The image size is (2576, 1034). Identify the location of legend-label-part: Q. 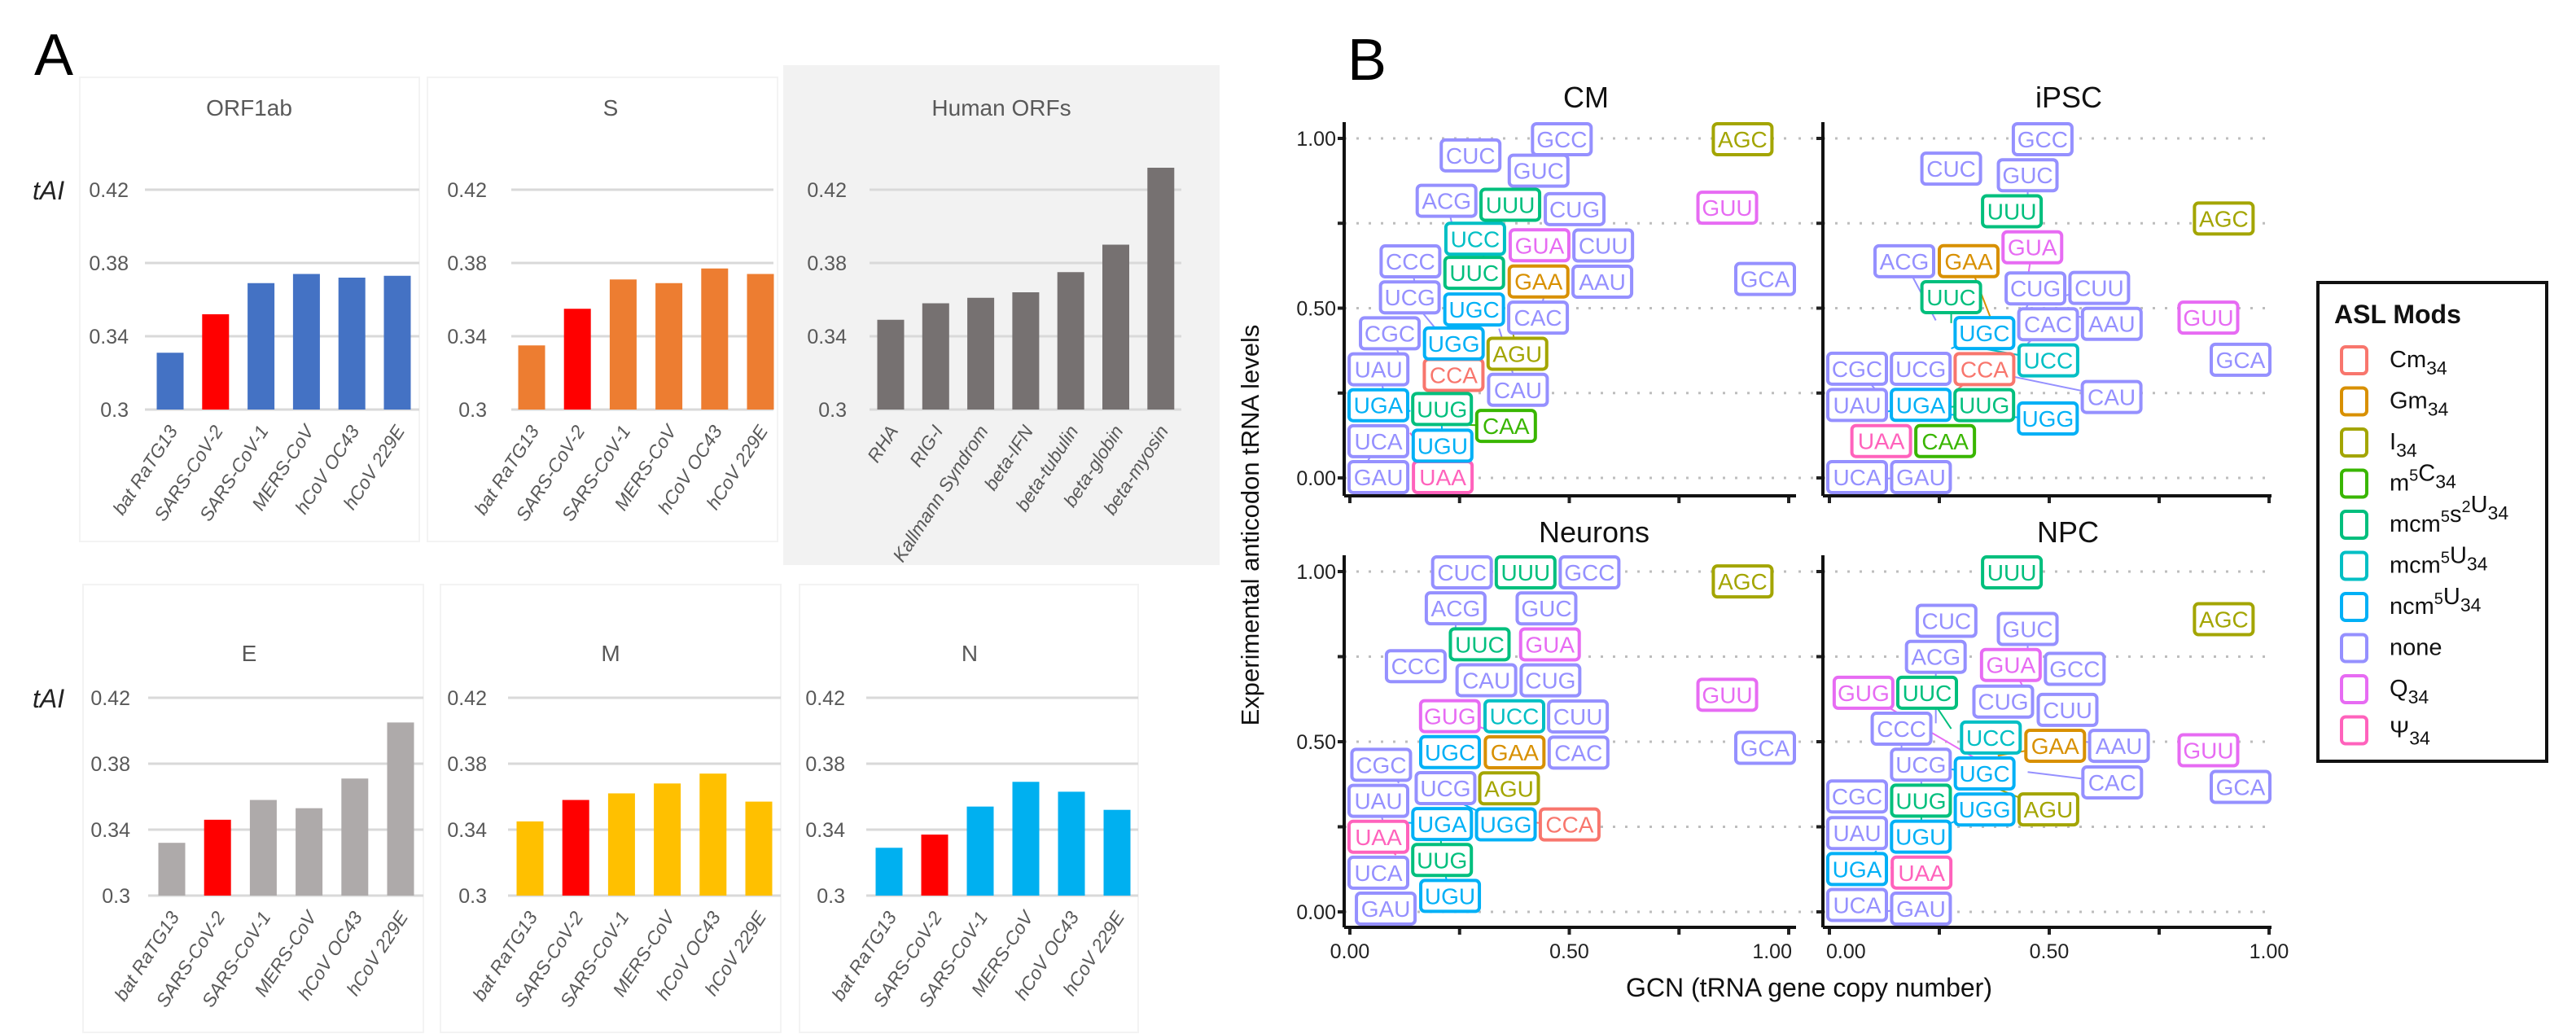
(2399, 689).